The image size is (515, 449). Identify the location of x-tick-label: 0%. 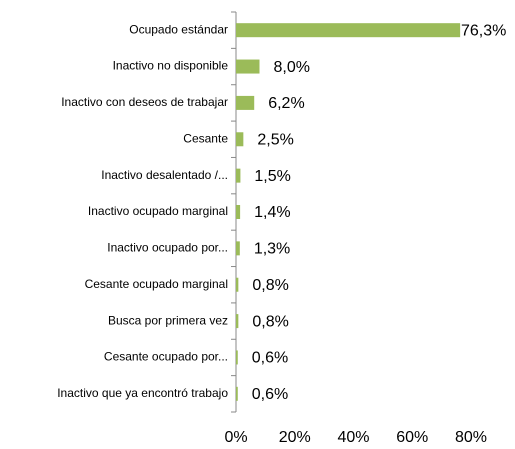
(235, 437).